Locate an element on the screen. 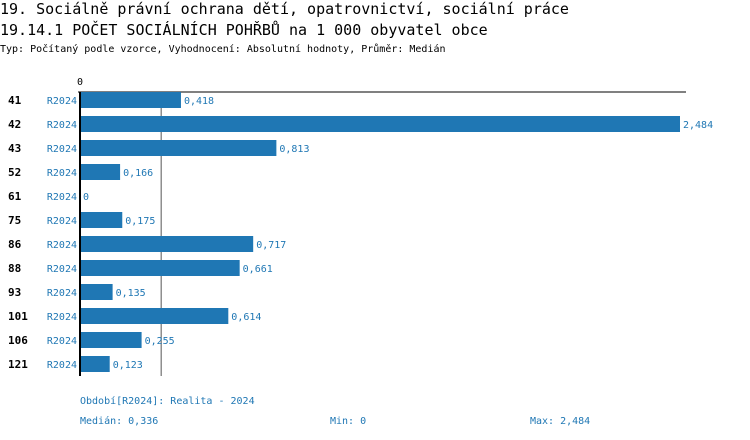  value-label: 0,255 is located at coordinates (160, 341).